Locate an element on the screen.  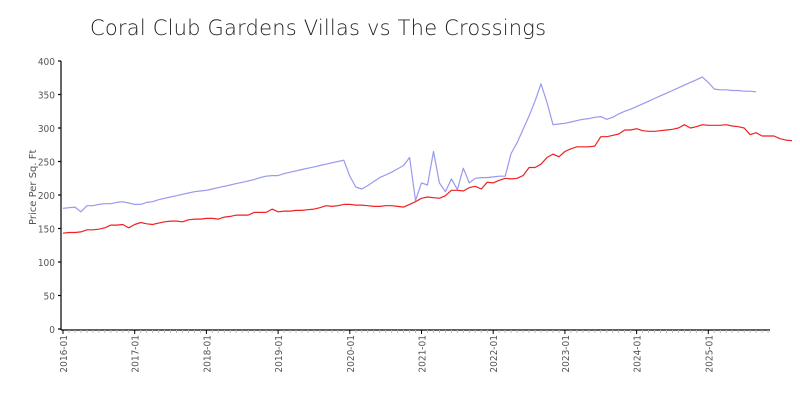
y-tick-label: 200 is located at coordinates (46, 196).